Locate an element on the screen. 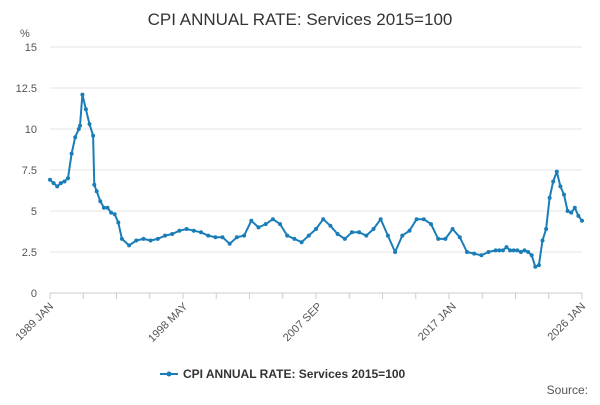 This screenshot has height=405, width=600. legend: CPI ANNUAL RATE: Services 2015=100 is located at coordinates (283, 374).